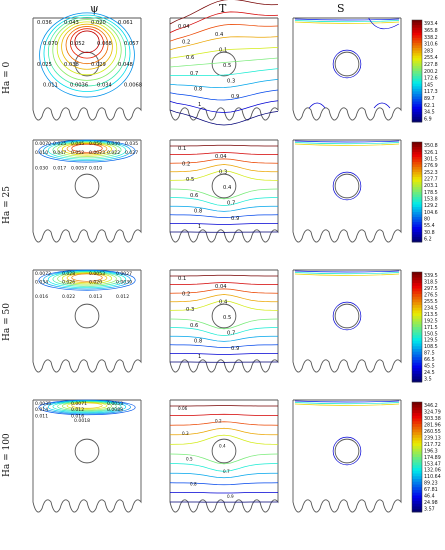 This screenshot has width=445, height=550. What do you see at coordinates (104, 44) in the screenshot?
I see `psi-contour-label-0-6: 0.068` at bounding box center [104, 44].